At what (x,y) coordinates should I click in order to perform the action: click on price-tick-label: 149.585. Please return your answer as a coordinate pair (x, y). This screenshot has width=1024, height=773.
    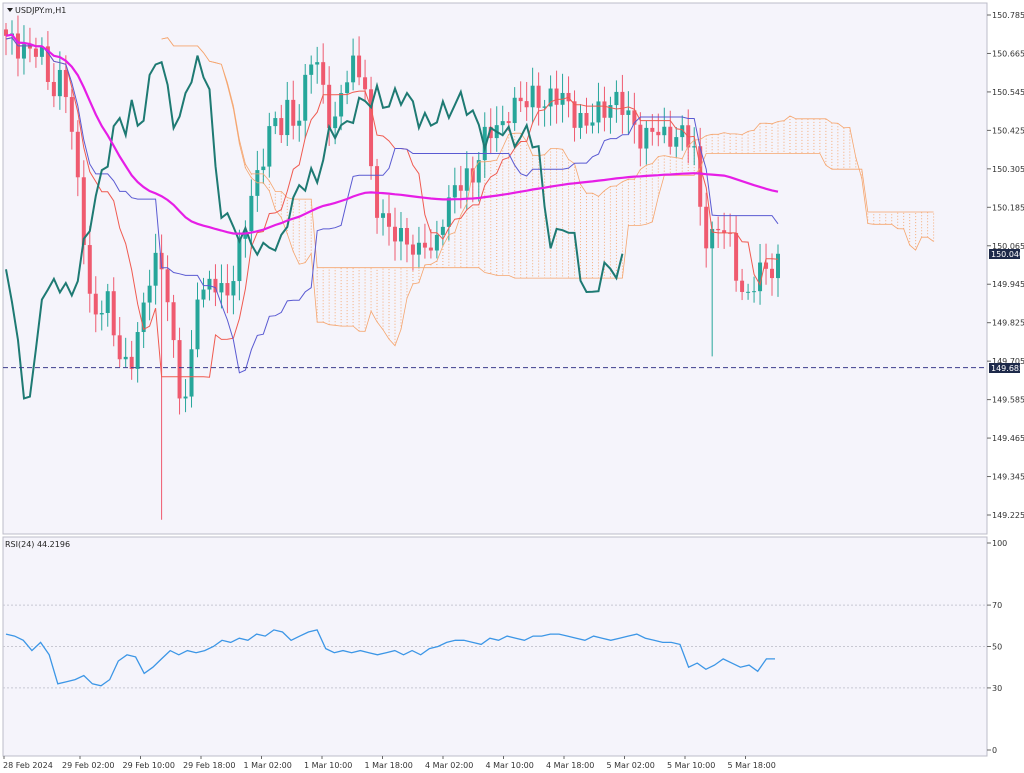
    Looking at the image, I should click on (1008, 400).